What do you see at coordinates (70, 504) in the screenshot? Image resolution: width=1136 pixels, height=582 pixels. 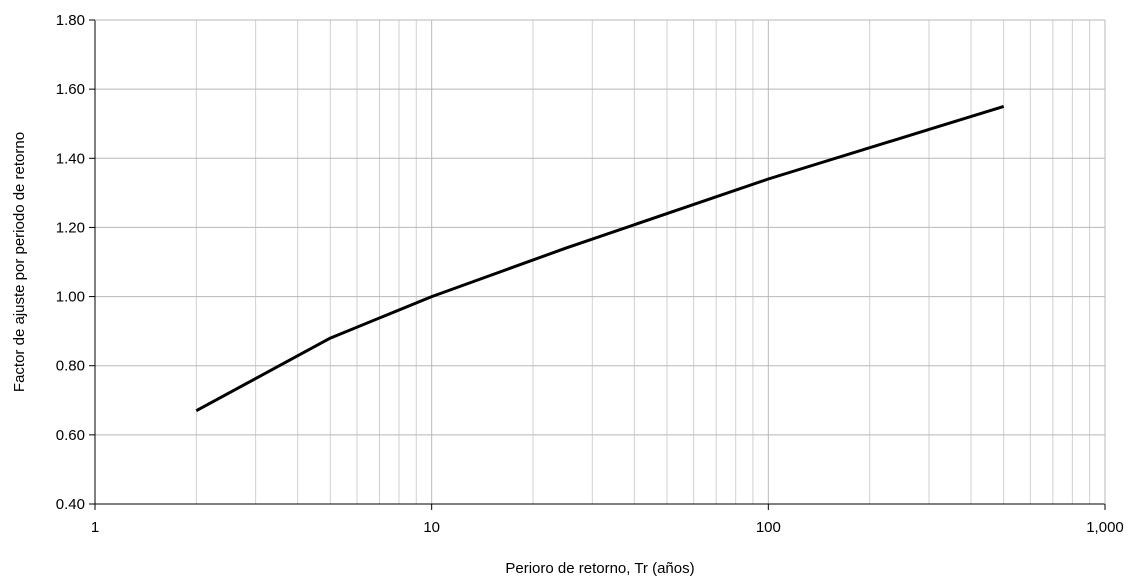 I see `y-tick-label: 0.40` at bounding box center [70, 504].